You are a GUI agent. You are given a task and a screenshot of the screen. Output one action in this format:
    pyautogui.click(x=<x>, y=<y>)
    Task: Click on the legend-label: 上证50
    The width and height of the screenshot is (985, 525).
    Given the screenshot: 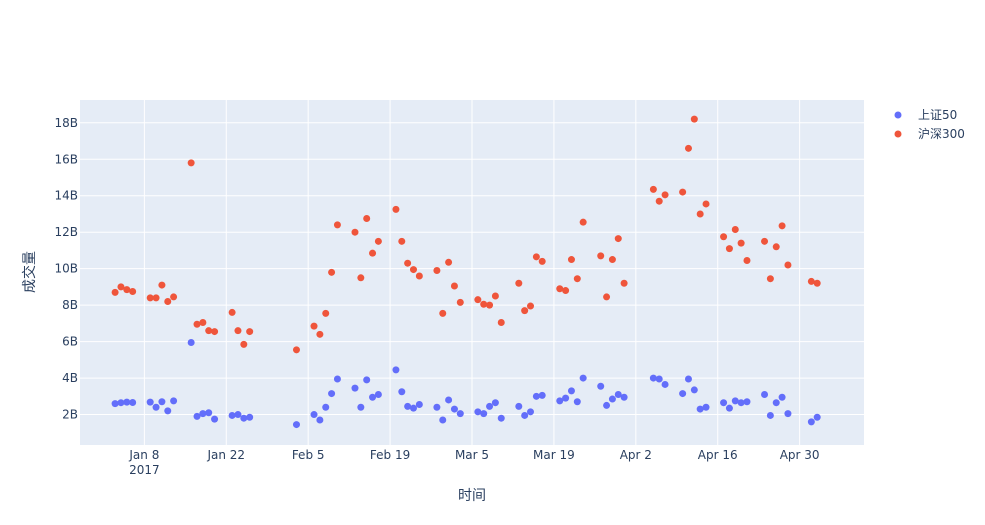 What is the action you would take?
    pyautogui.click(x=937, y=115)
    